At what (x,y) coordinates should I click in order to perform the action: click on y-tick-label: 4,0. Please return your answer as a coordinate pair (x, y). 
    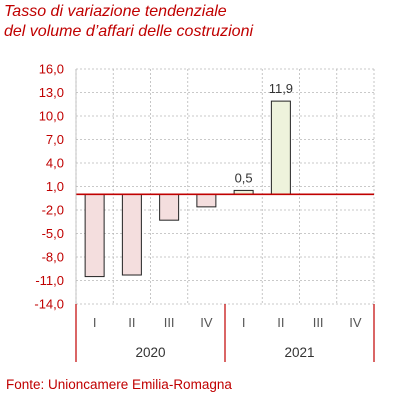
    Looking at the image, I should click on (55, 163).